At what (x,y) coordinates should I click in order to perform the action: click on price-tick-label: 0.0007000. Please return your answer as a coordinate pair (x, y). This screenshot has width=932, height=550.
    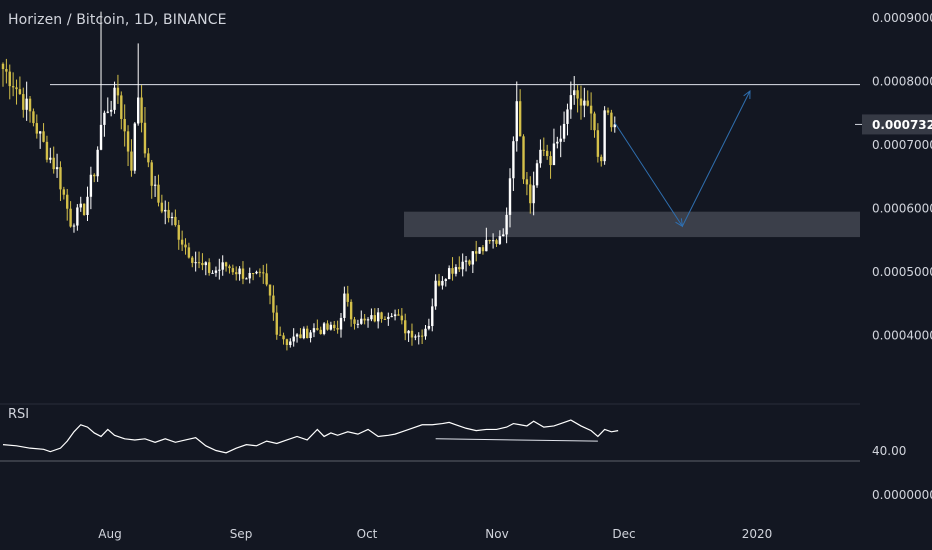
    Looking at the image, I should click on (902, 145).